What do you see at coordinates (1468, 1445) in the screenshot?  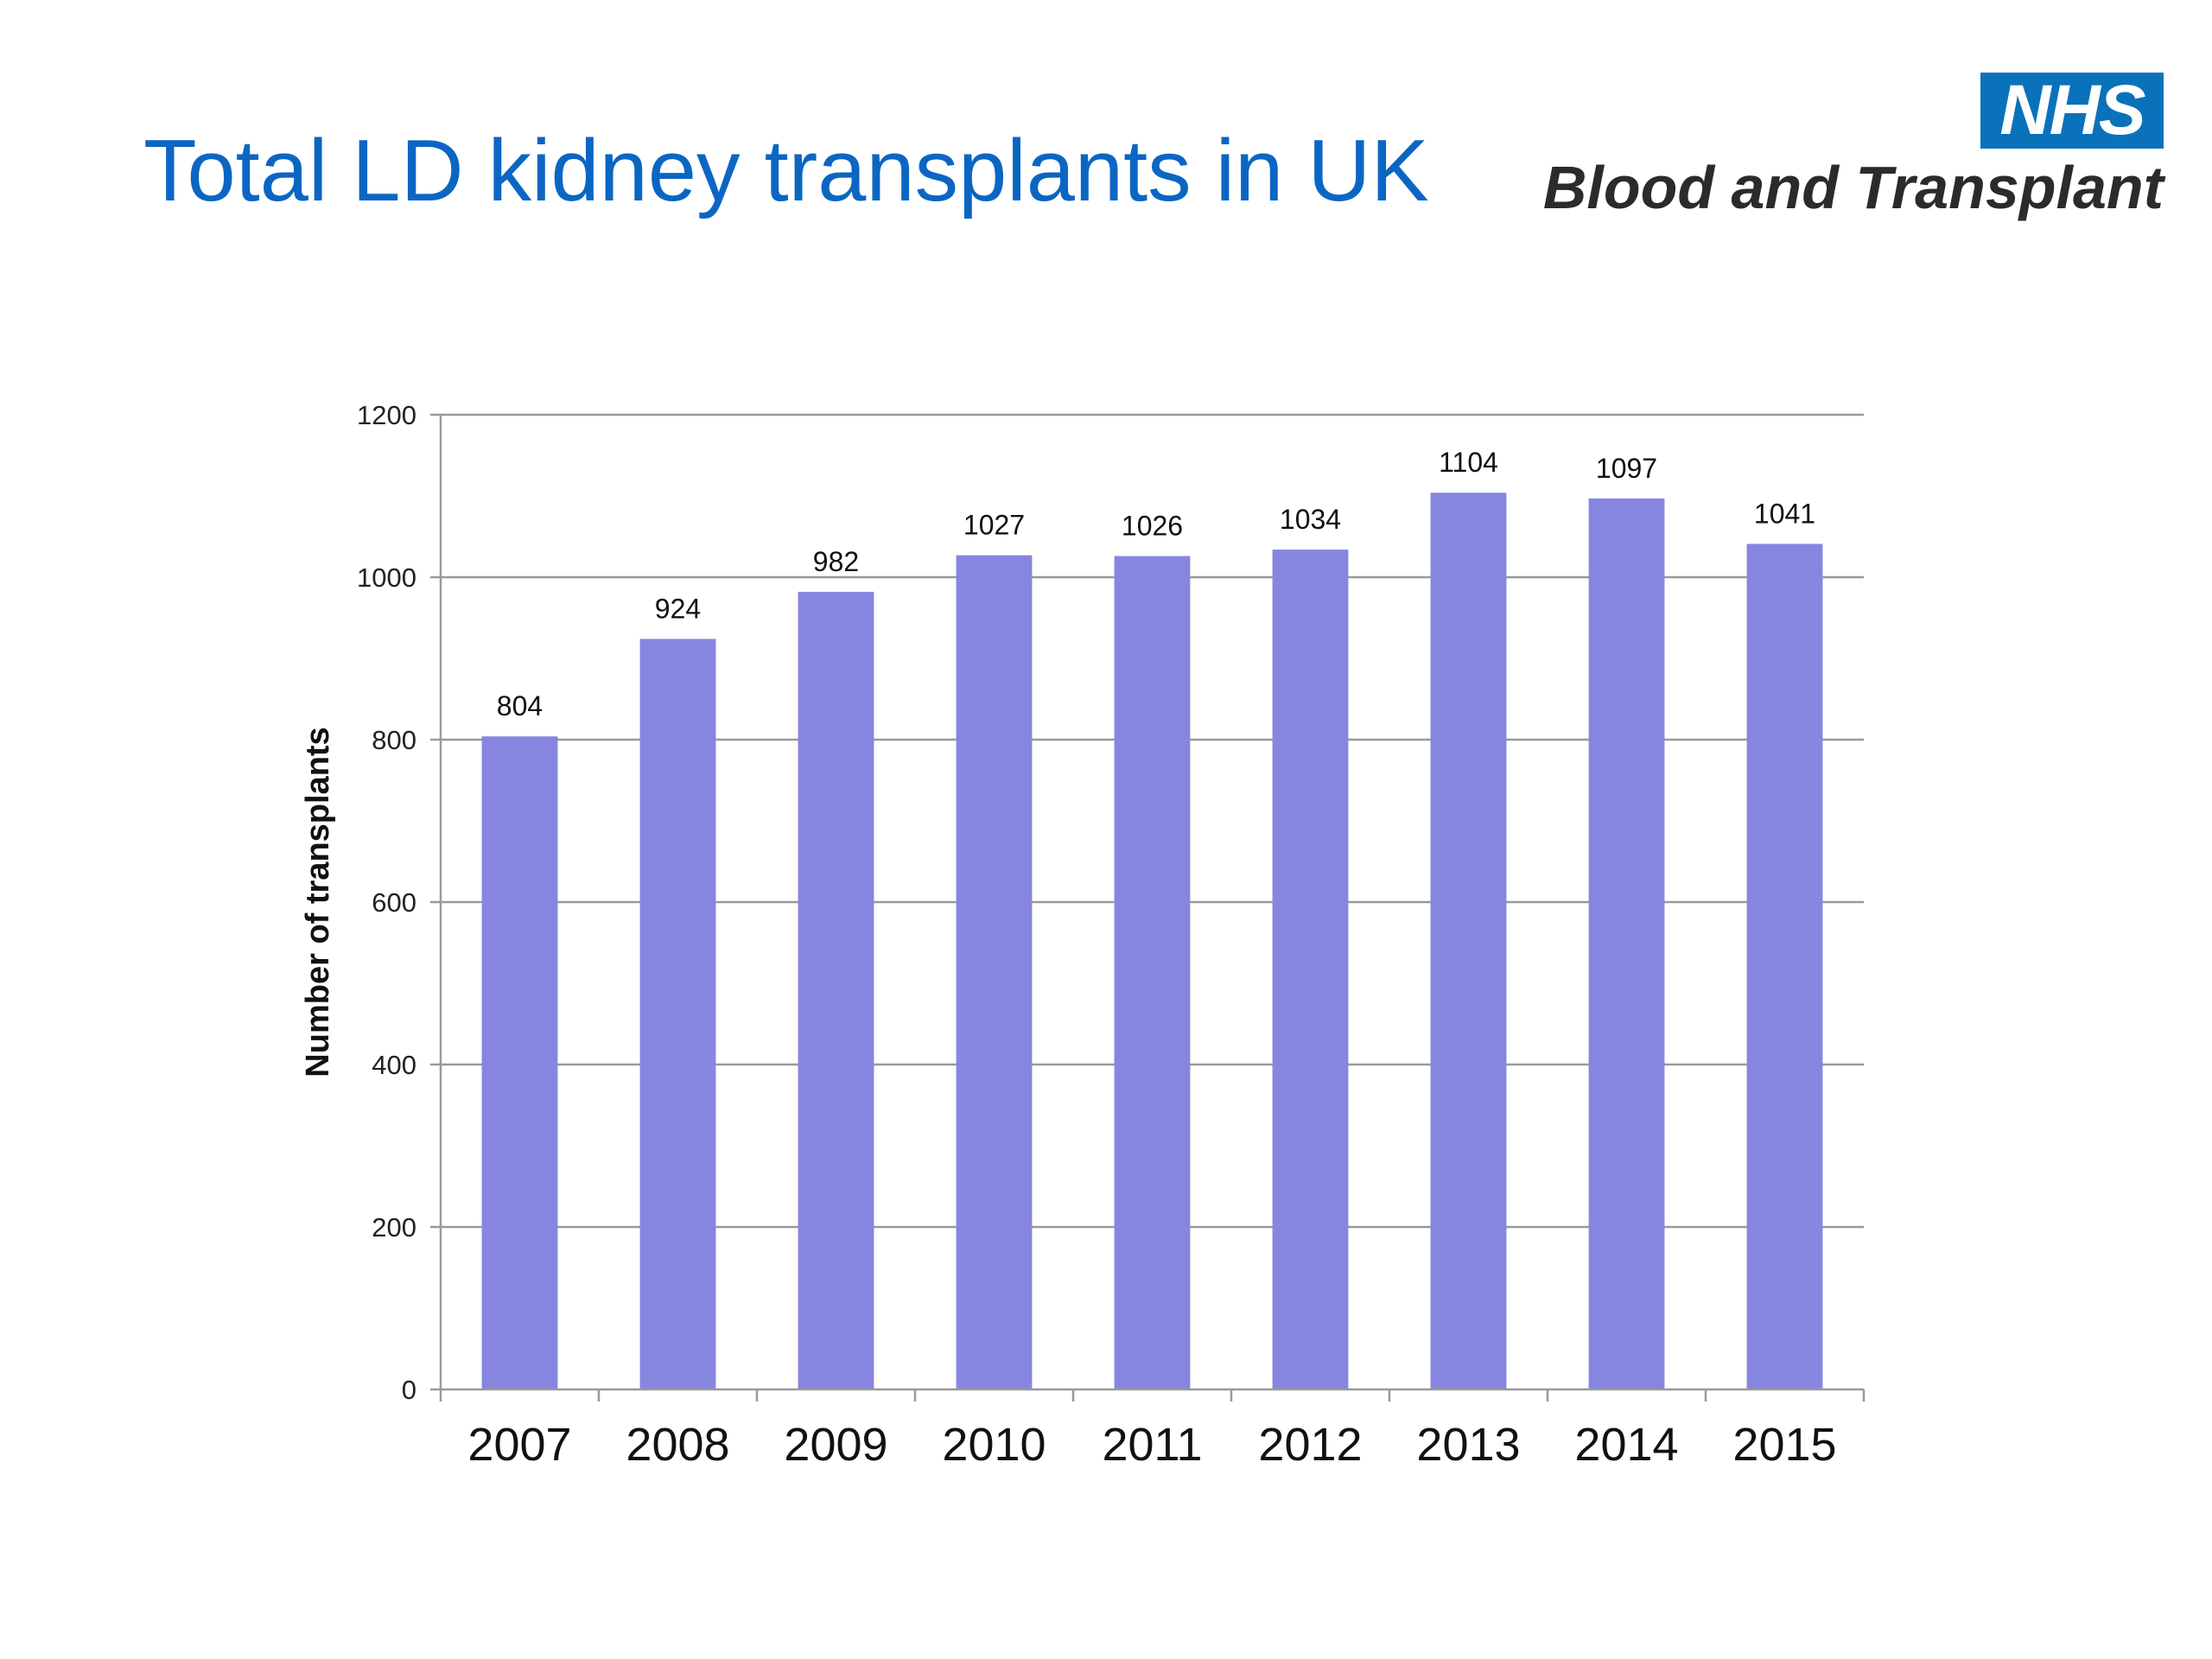 I see `x-tick-label: 2013` at bounding box center [1468, 1445].